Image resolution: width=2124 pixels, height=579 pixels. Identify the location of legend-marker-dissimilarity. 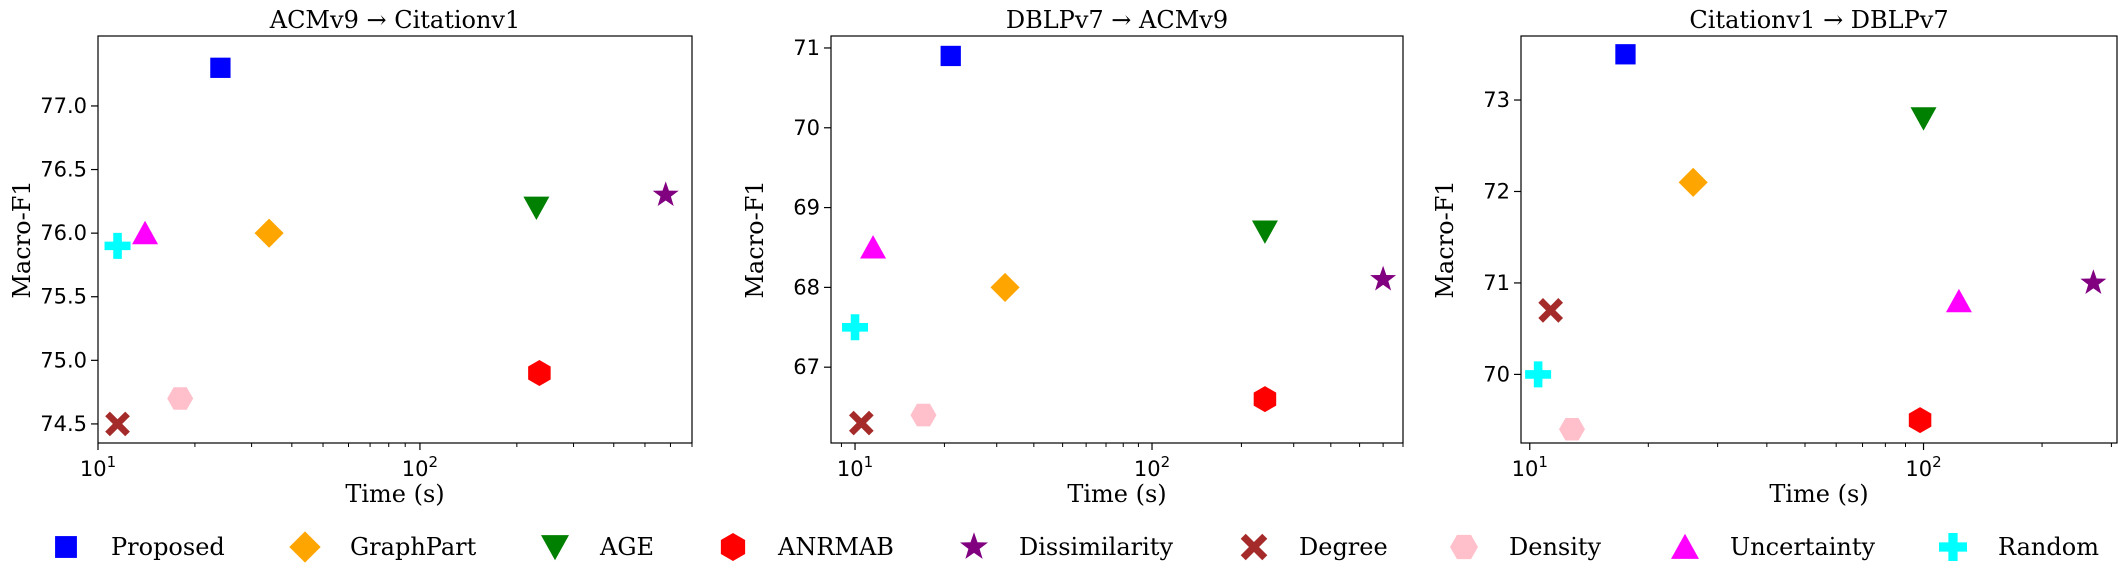
(974, 545).